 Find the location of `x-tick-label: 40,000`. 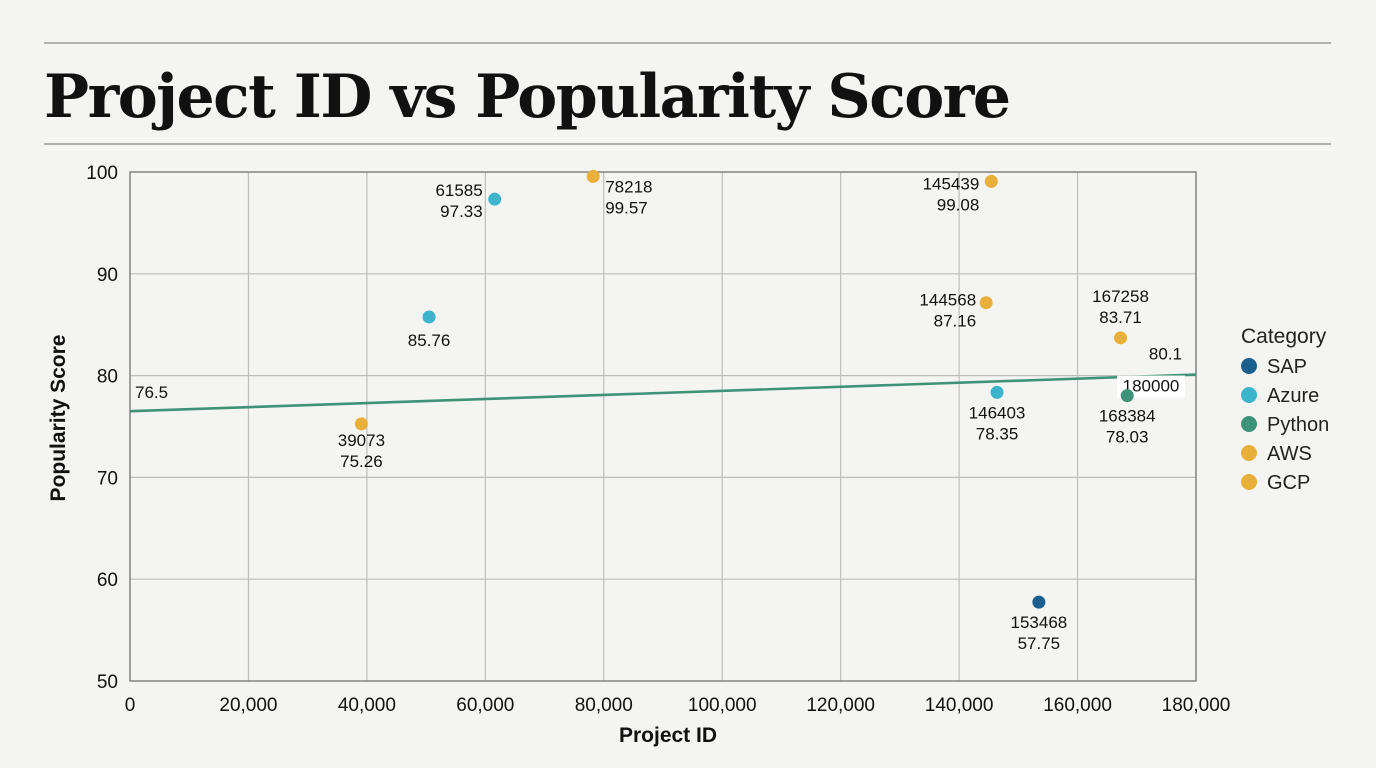

x-tick-label: 40,000 is located at coordinates (367, 705).